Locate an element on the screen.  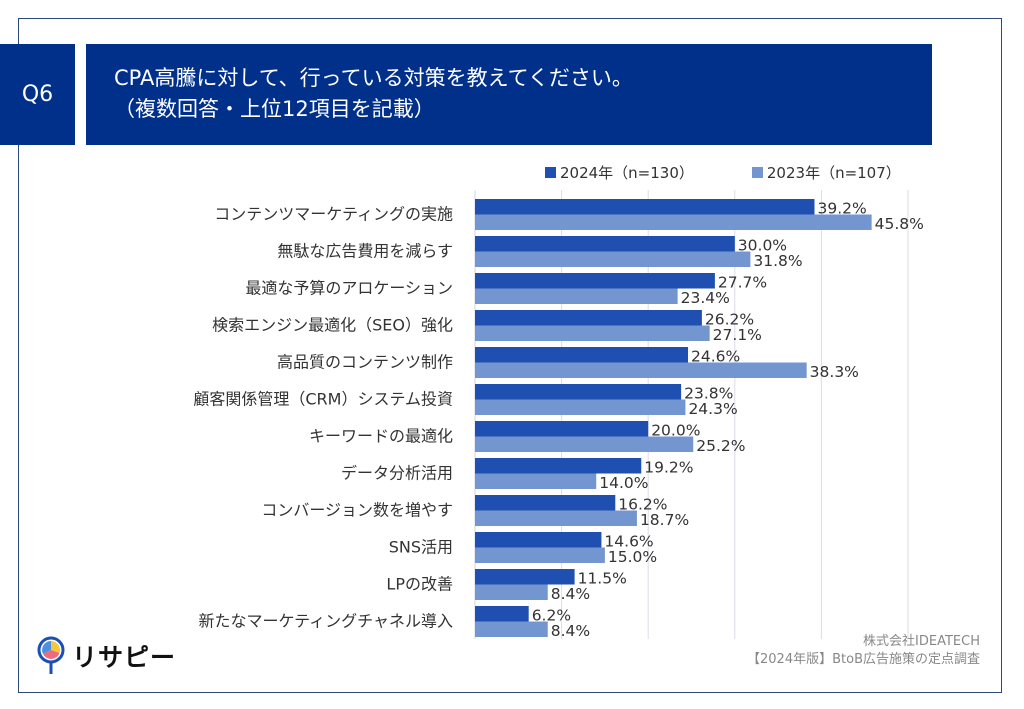
brand-logo: リサピー is located at coordinates (106, 656).